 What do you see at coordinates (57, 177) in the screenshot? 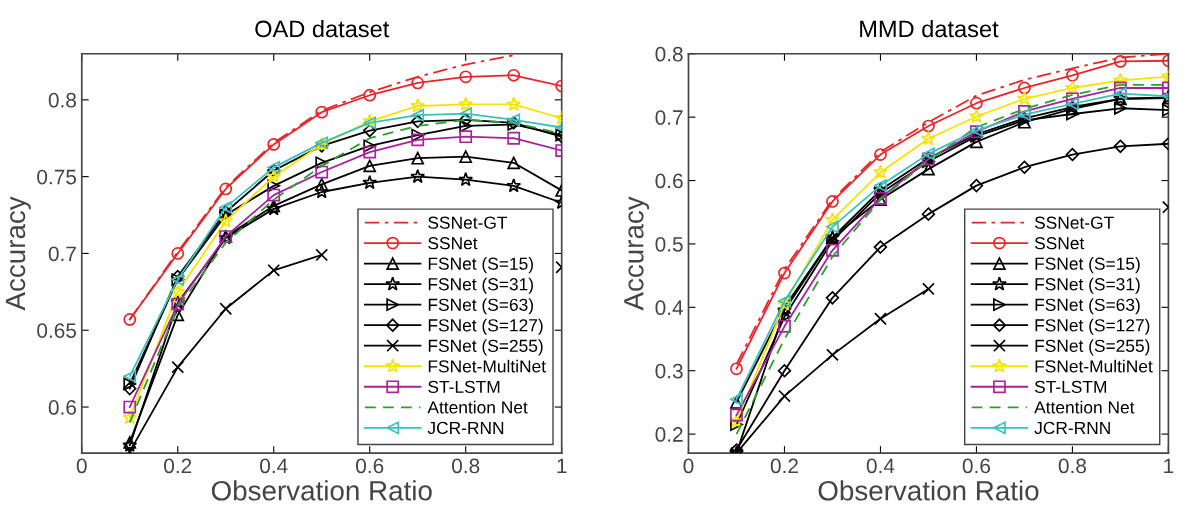
I see `y-tick-label: 0.75` at bounding box center [57, 177].